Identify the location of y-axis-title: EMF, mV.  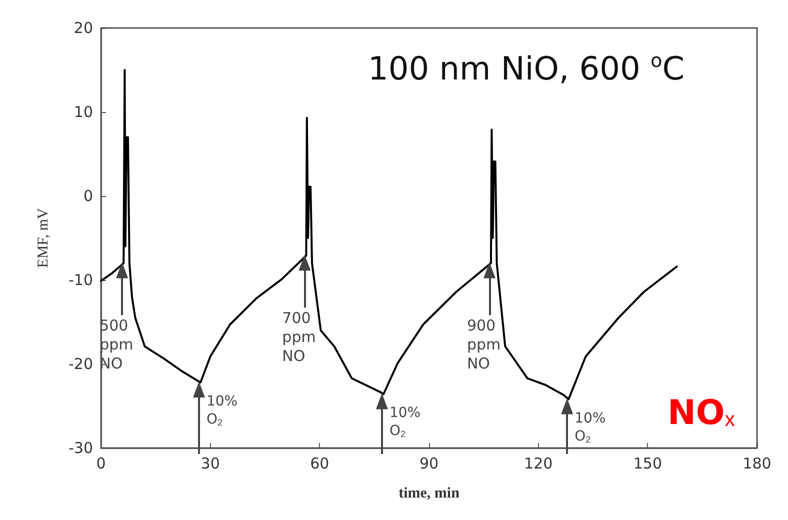
(44, 238).